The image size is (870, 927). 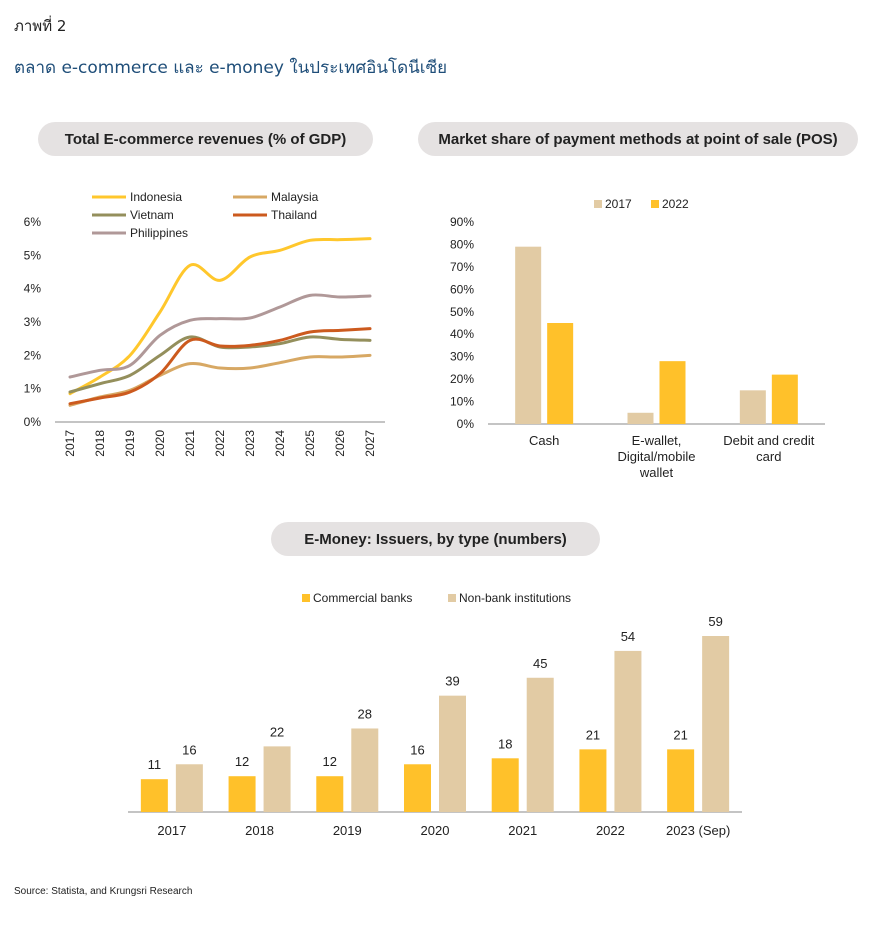 I want to click on category-label: wallet, so click(x=656, y=472).